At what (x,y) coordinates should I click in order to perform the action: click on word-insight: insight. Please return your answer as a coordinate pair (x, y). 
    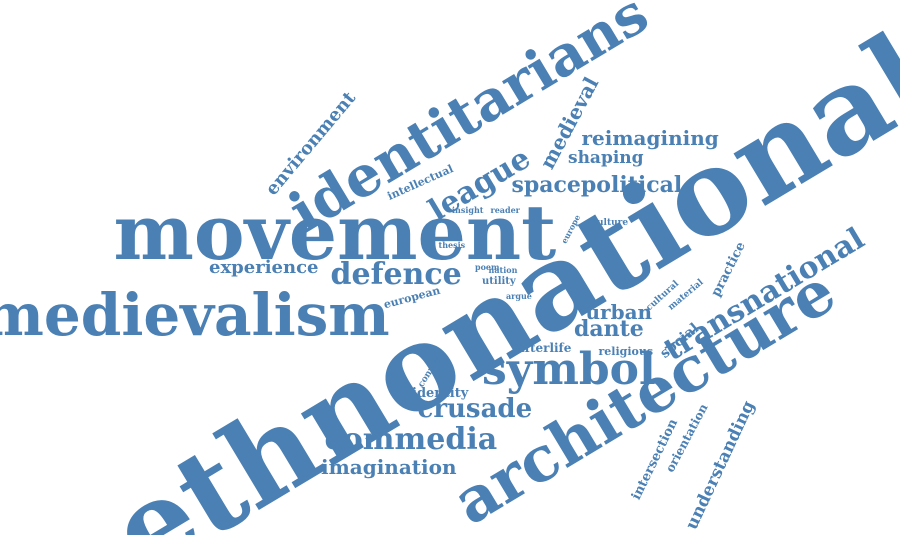
    Looking at the image, I should click on (468, 210).